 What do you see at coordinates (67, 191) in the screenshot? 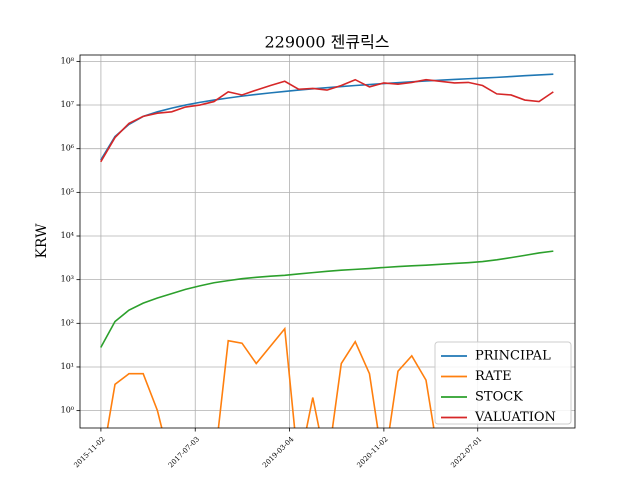
I see `y-tick-label: 10⁵` at bounding box center [67, 191].